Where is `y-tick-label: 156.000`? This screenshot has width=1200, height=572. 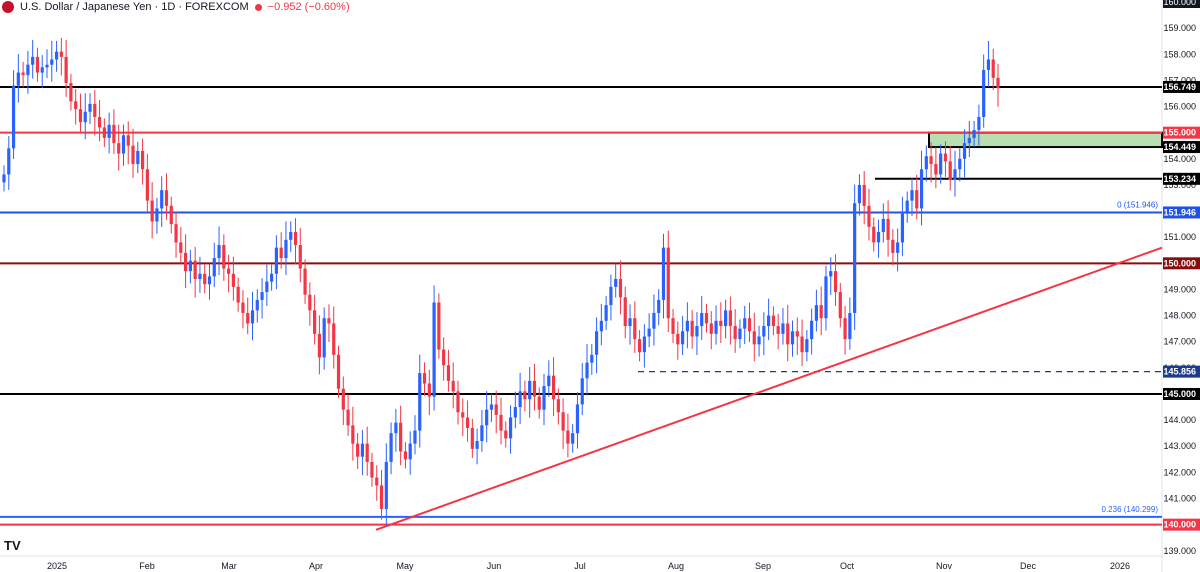
y-tick-label: 156.000 is located at coordinates (1179, 107).